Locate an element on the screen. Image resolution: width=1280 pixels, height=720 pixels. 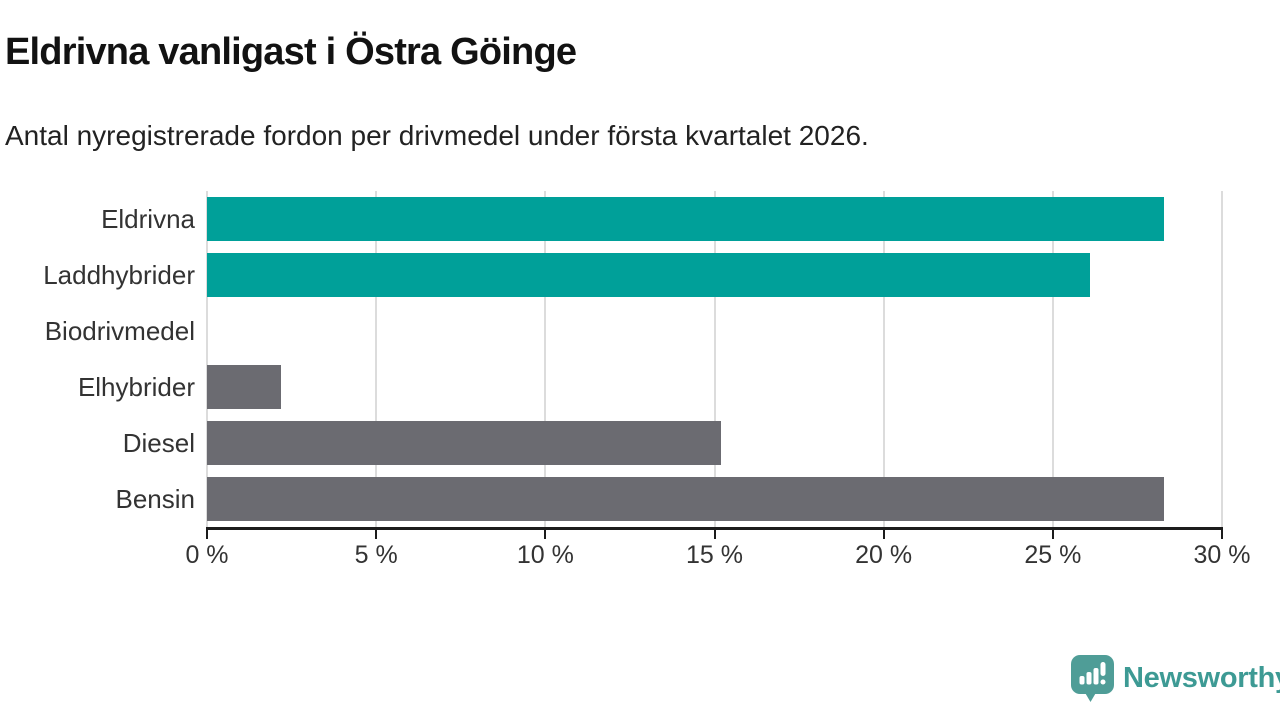
bar-elhybrider is located at coordinates (244, 387).